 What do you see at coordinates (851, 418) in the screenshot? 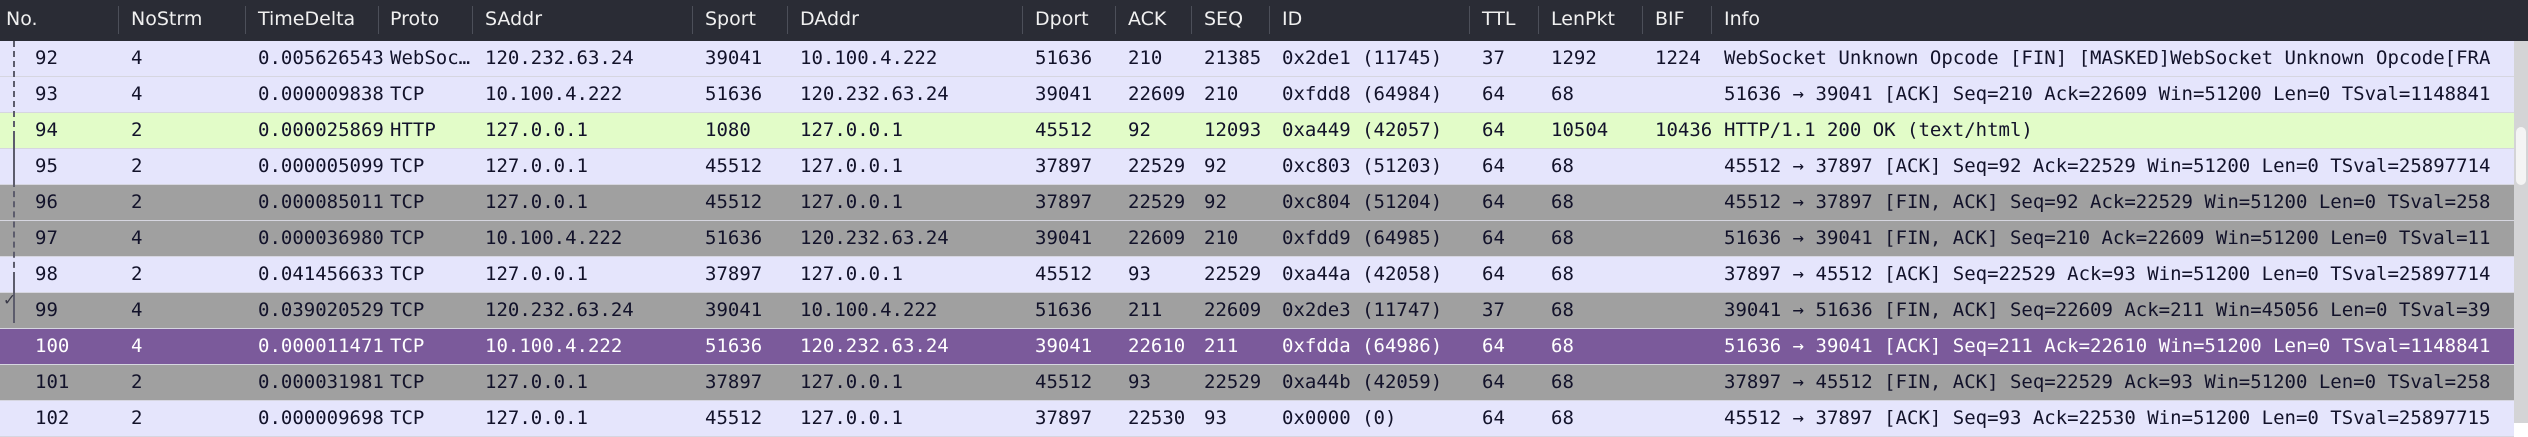
I see `cell-daddr: 127.0.0.1` at bounding box center [851, 418].